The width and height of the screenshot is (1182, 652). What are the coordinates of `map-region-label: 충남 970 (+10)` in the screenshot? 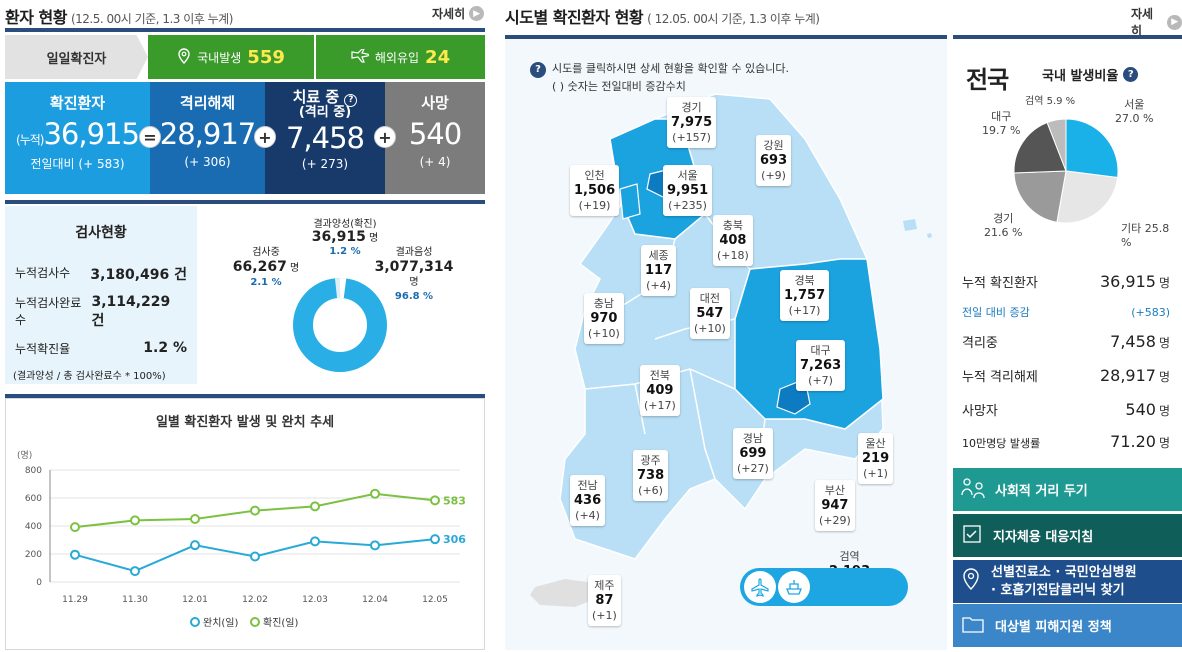 It's located at (604, 318).